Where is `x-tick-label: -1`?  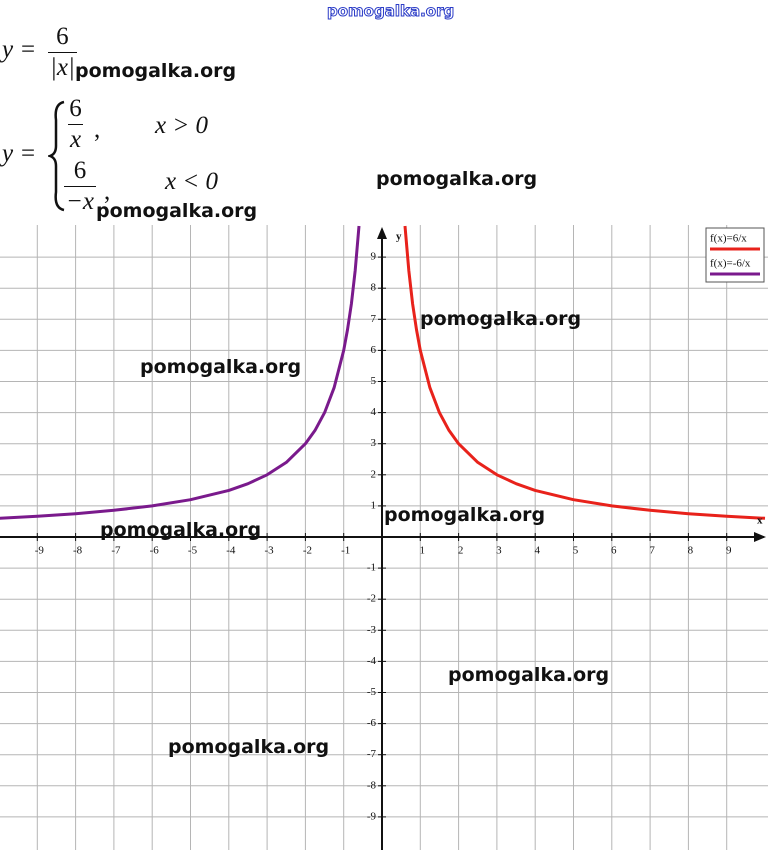
x-tick-label: -1 is located at coordinates (345, 551).